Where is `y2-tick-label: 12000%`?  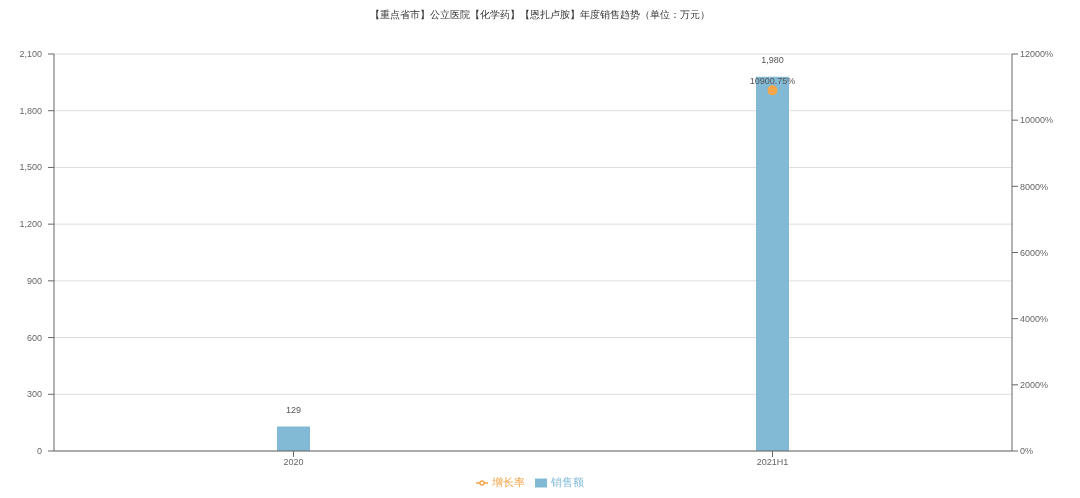 y2-tick-label: 12000% is located at coordinates (1037, 54).